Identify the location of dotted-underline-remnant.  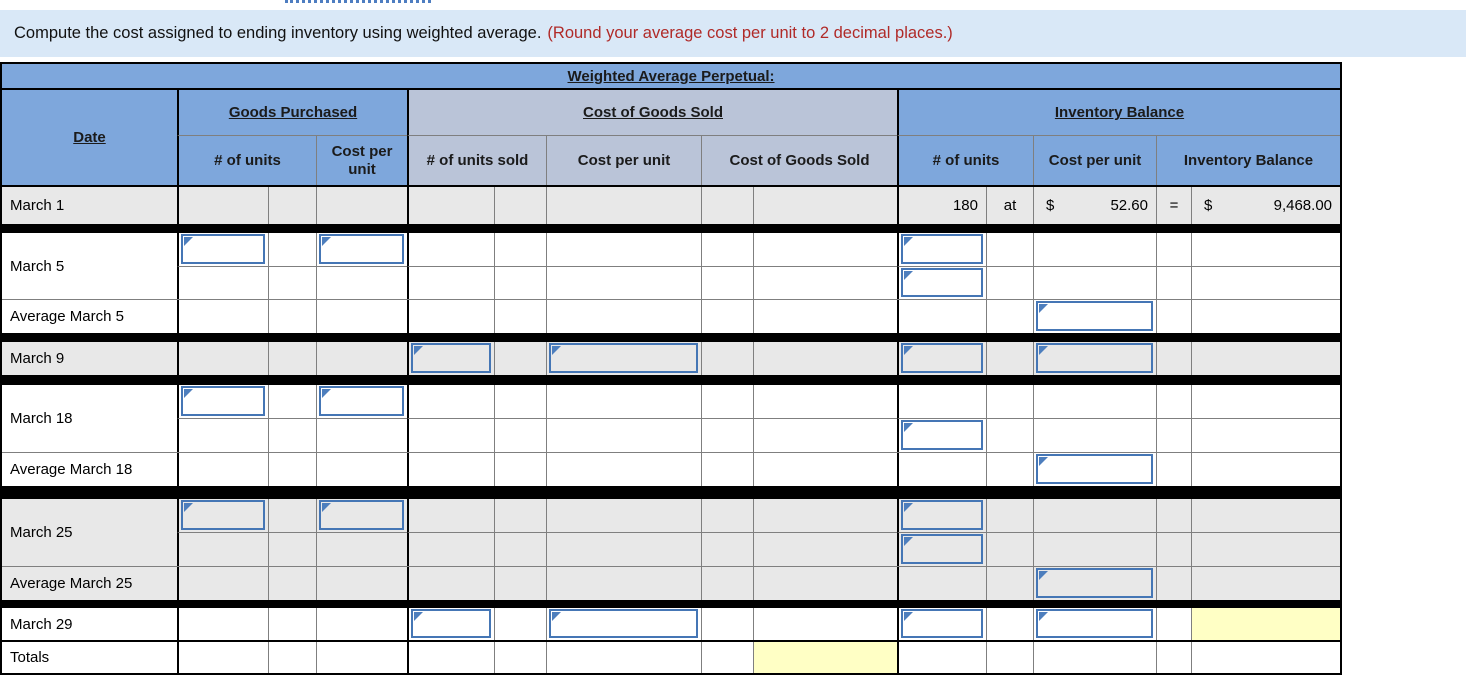
(358, 1).